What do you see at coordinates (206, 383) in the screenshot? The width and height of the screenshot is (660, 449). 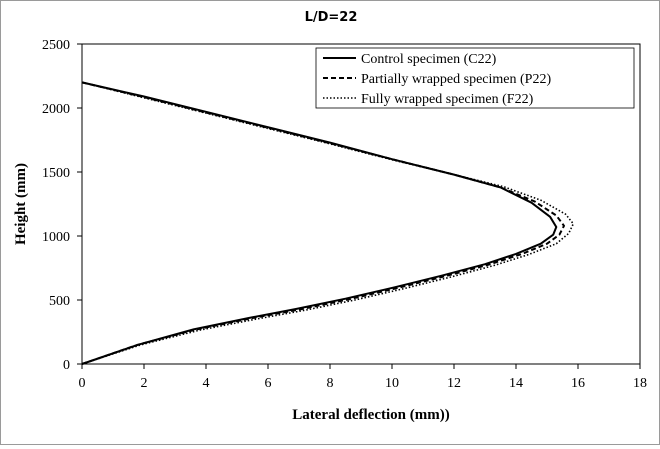 I see `x-tick-label: 4` at bounding box center [206, 383].